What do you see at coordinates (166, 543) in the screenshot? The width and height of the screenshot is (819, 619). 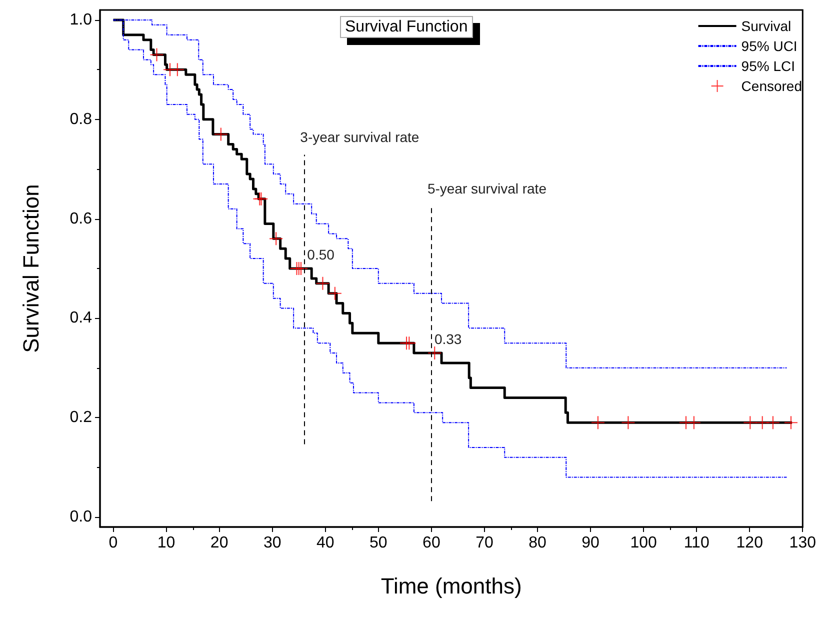 I see `x-tick-label: 10` at bounding box center [166, 543].